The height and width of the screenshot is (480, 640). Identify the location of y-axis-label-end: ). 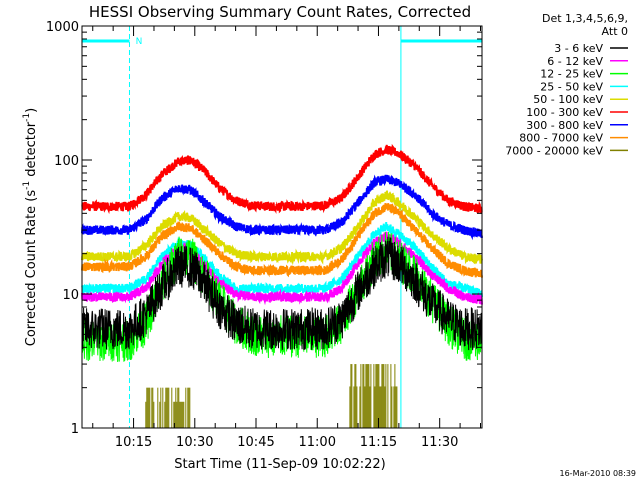
(31, 110).